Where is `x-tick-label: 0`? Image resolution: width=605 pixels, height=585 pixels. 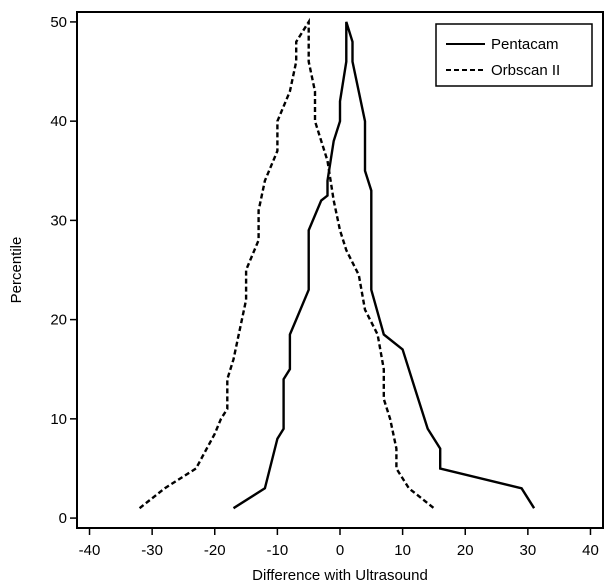
x-tick-label: 0 is located at coordinates (340, 550).